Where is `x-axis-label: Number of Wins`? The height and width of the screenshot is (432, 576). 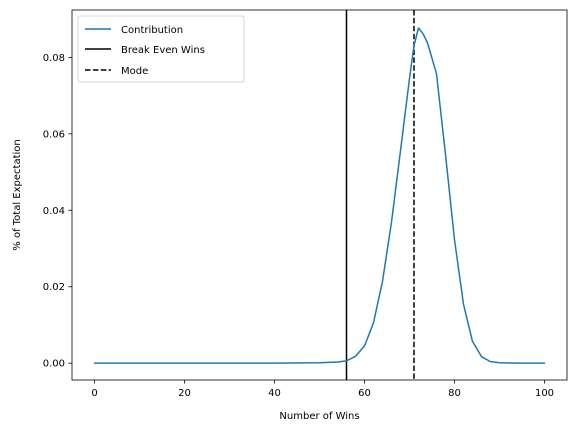
x-axis-label: Number of Wins is located at coordinates (319, 416).